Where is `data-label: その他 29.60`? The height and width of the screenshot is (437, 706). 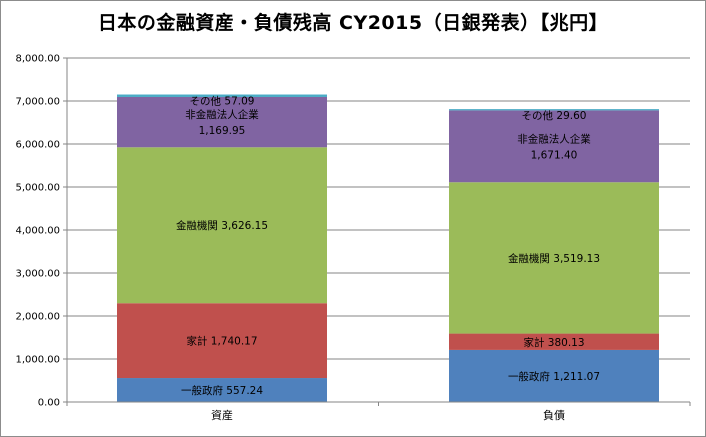
data-label: その他 29.60 is located at coordinates (554, 115).